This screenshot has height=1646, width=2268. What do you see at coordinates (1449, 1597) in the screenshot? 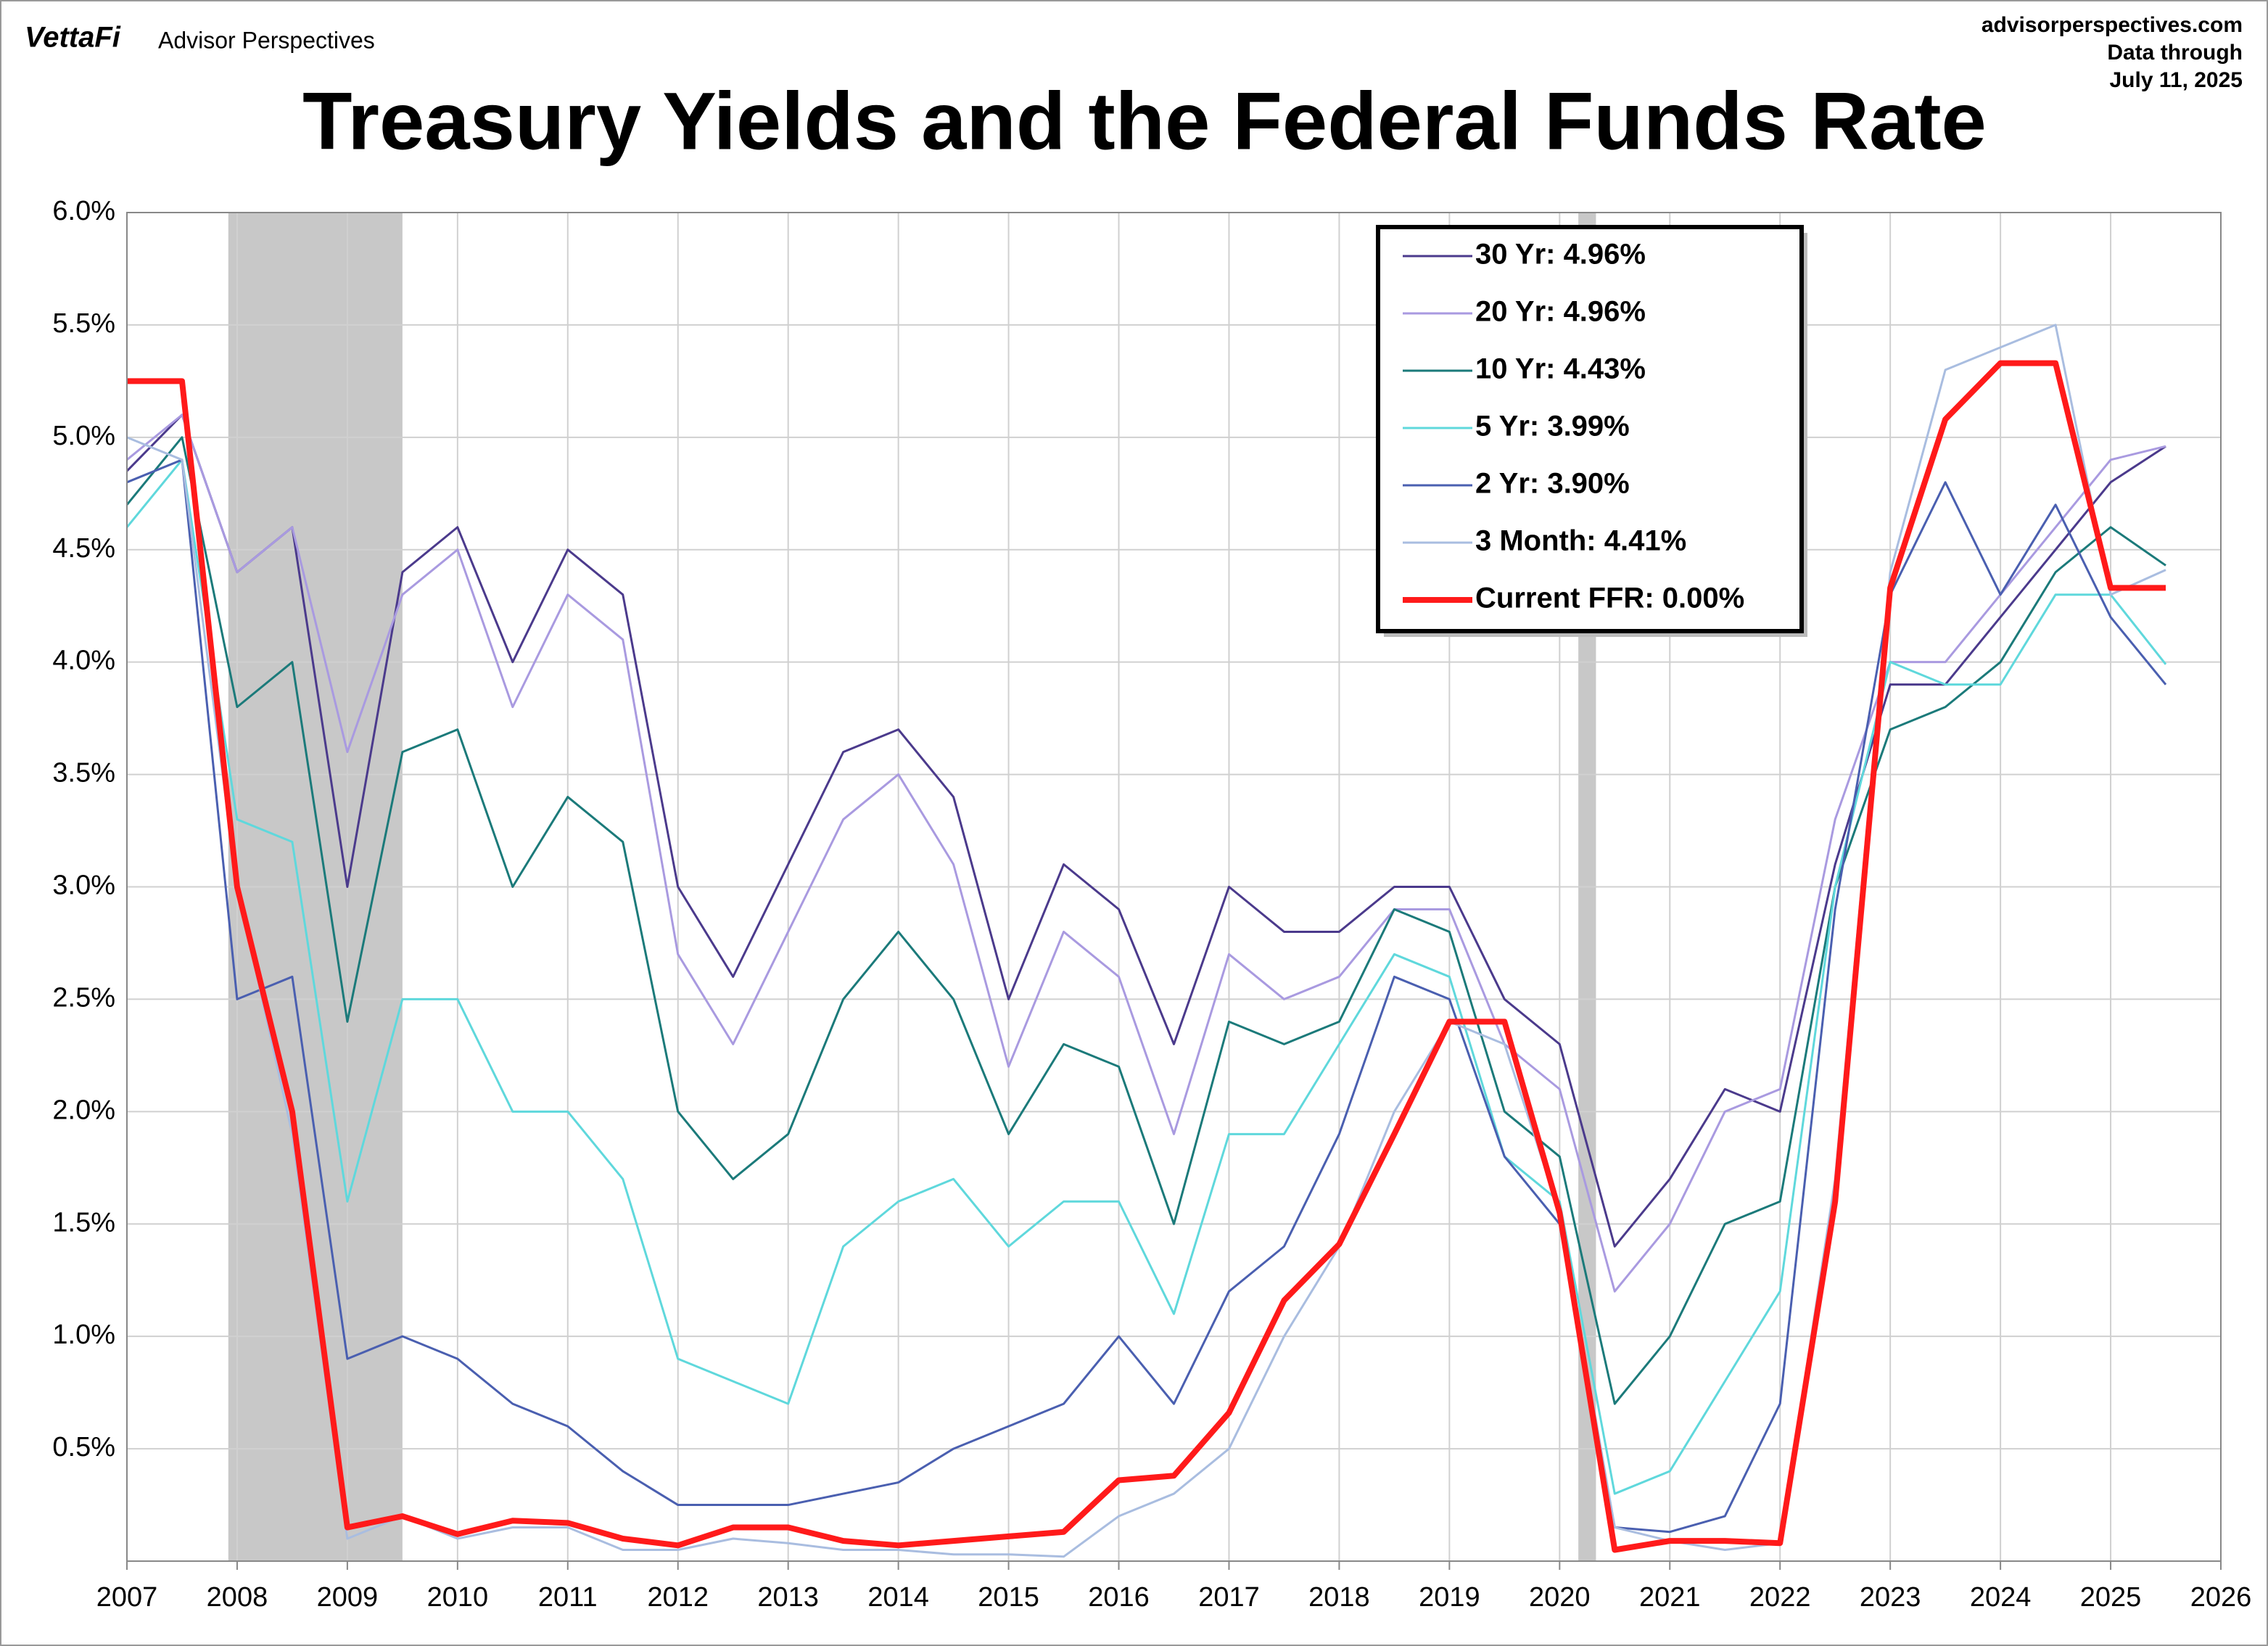
I see `x-tick-label: 2019` at bounding box center [1449, 1597].